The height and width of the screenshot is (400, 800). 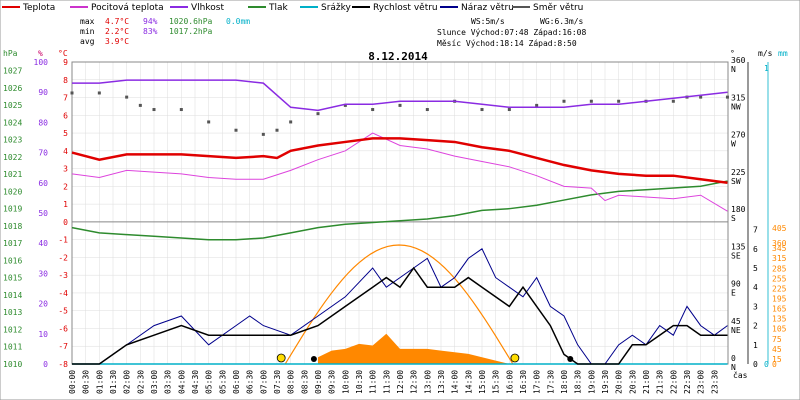 I want to click on tick-x-35: 17:30, so click(x=550, y=382).